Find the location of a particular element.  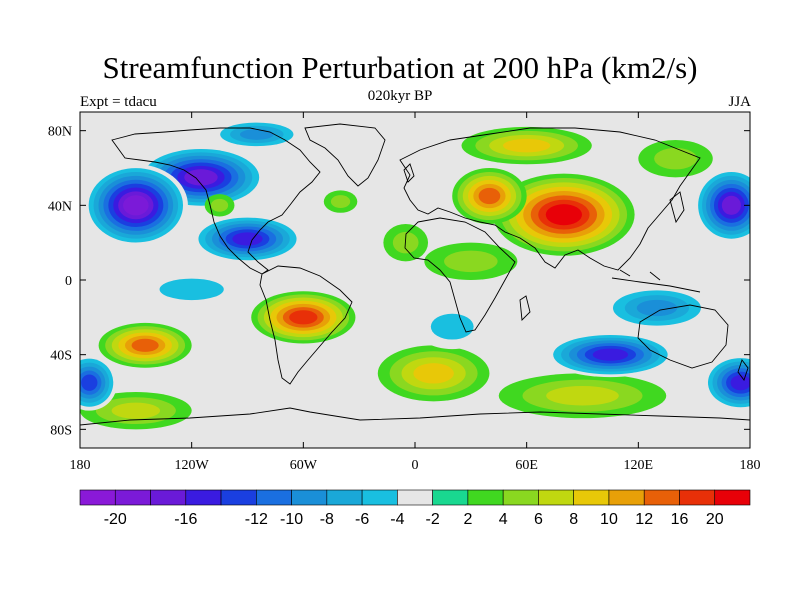

colorbar-label-10: 6 is located at coordinates (538, 519).